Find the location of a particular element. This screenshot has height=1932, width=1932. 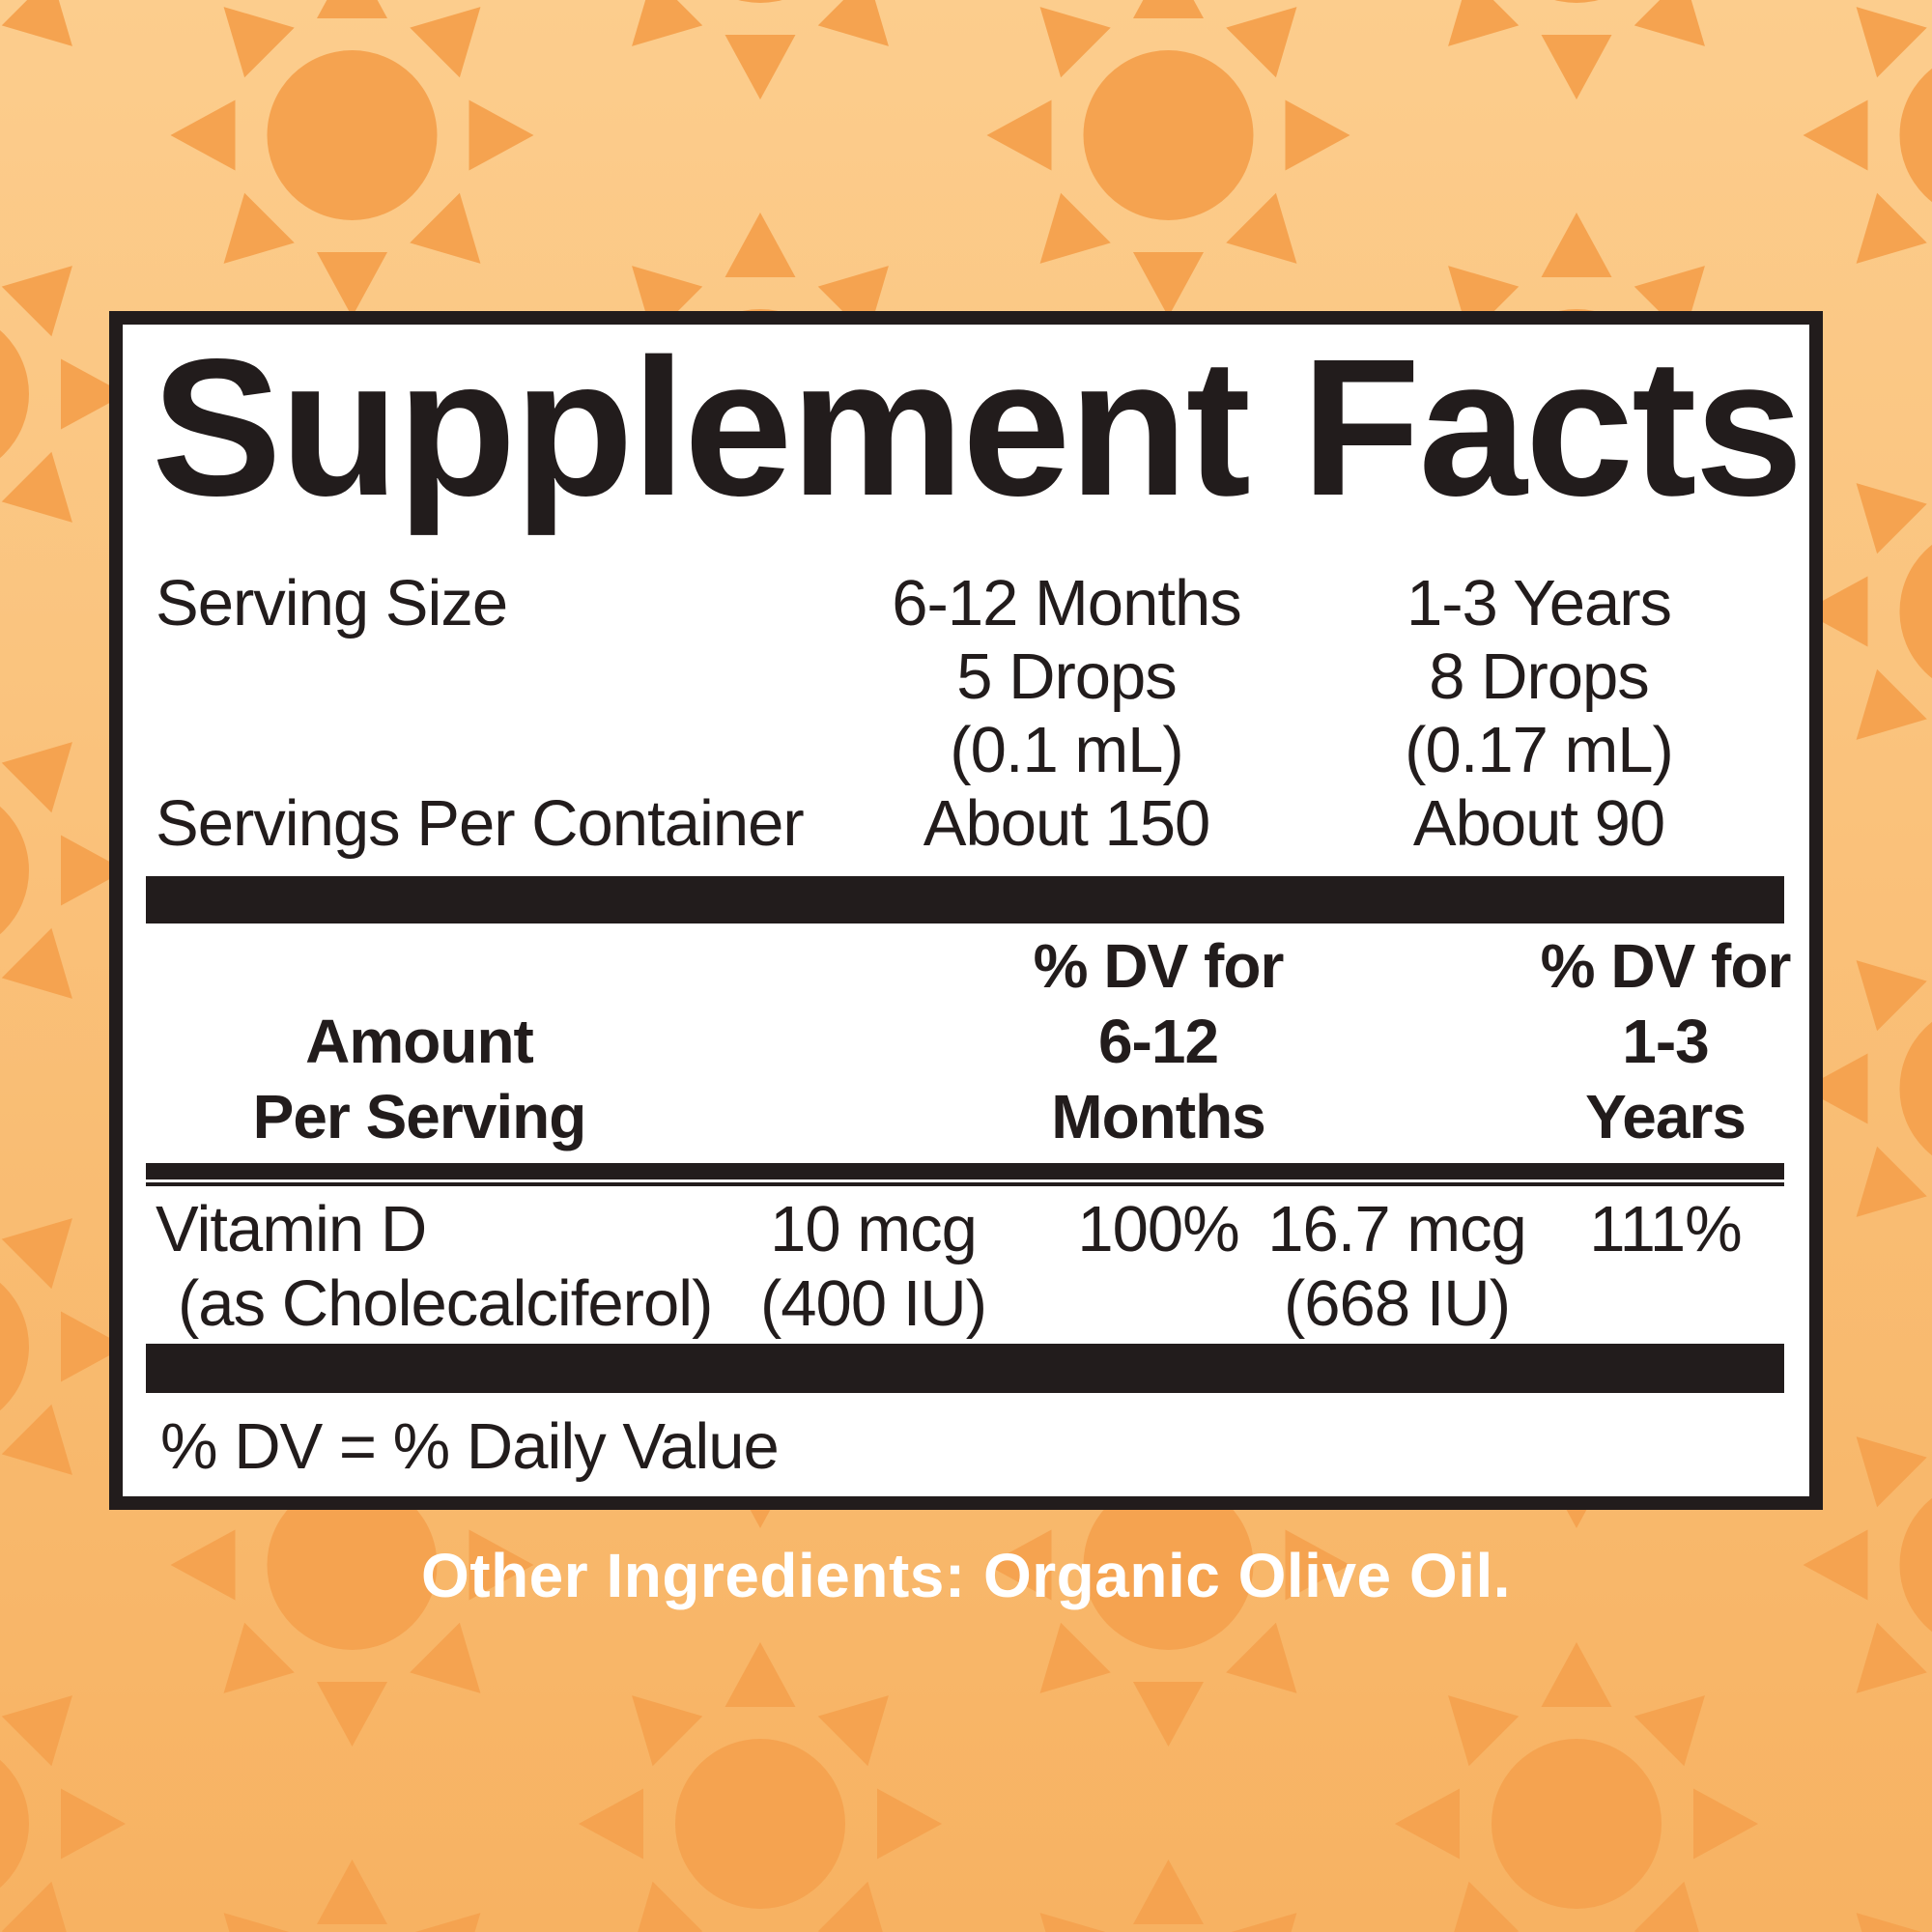

serving-drops: 8 Drops is located at coordinates (1539, 676).